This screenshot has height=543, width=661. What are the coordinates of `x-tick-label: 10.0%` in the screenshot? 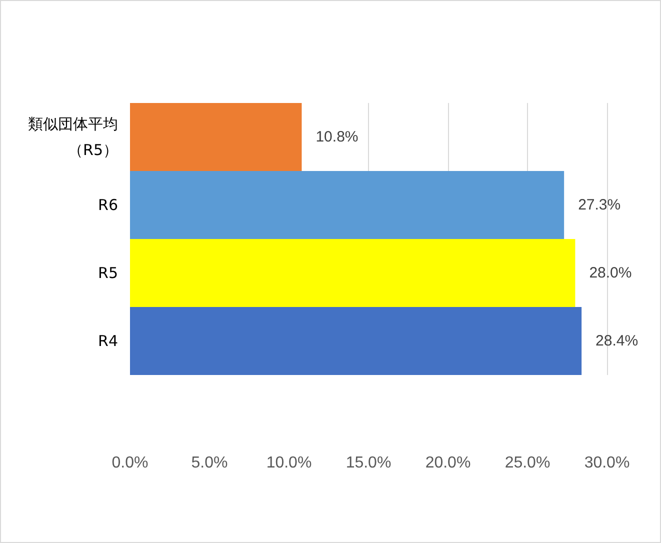 It's located at (289, 463).